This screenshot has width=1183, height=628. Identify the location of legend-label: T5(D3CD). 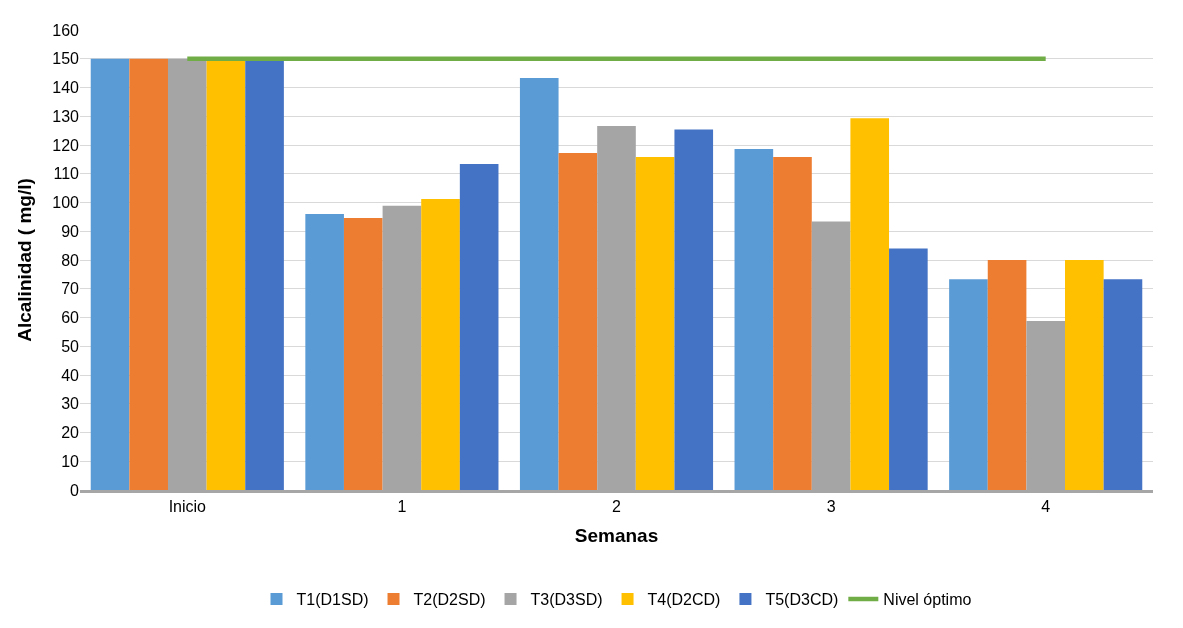
(802, 600).